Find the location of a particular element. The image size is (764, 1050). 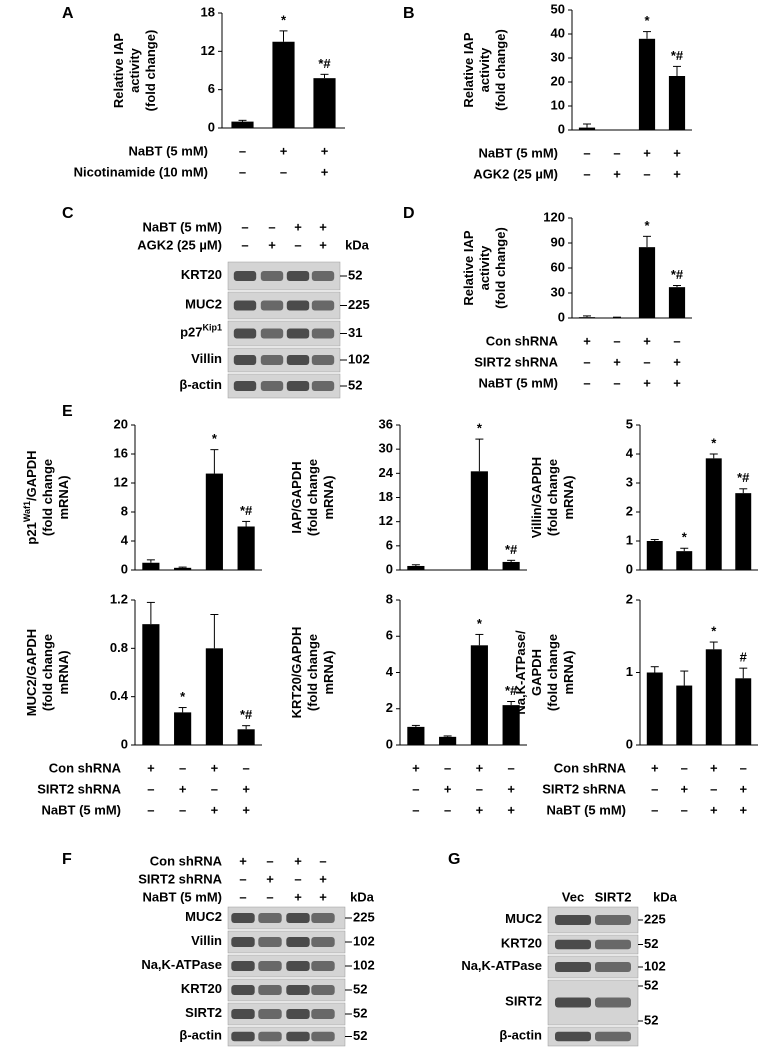

row-label: β-actin is located at coordinates (520, 1035).